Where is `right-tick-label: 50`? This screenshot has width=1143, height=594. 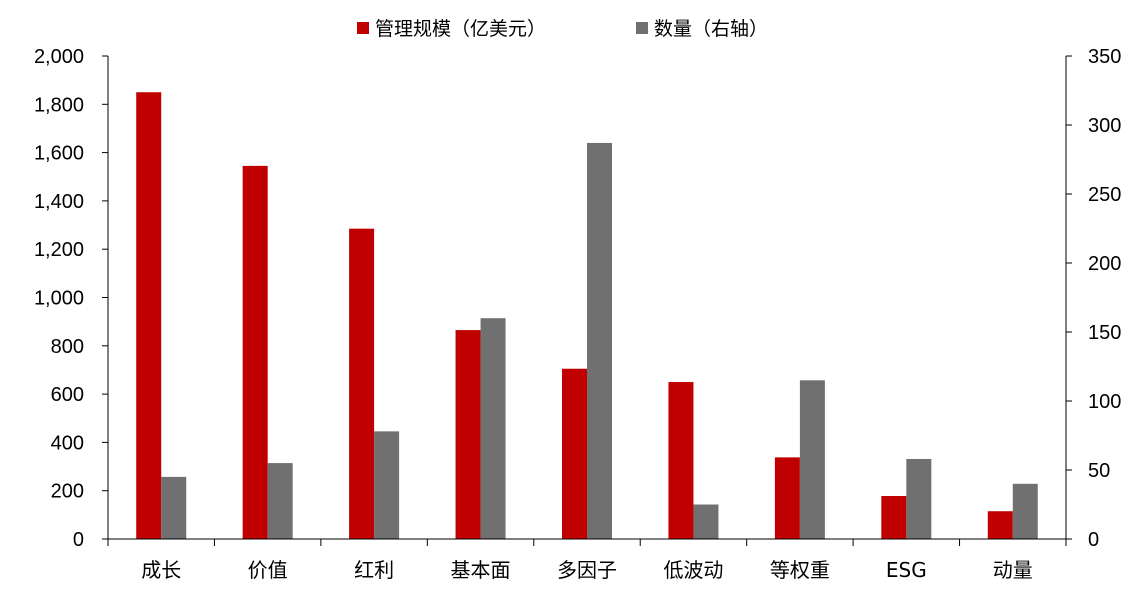 right-tick-label: 50 is located at coordinates (1099, 471).